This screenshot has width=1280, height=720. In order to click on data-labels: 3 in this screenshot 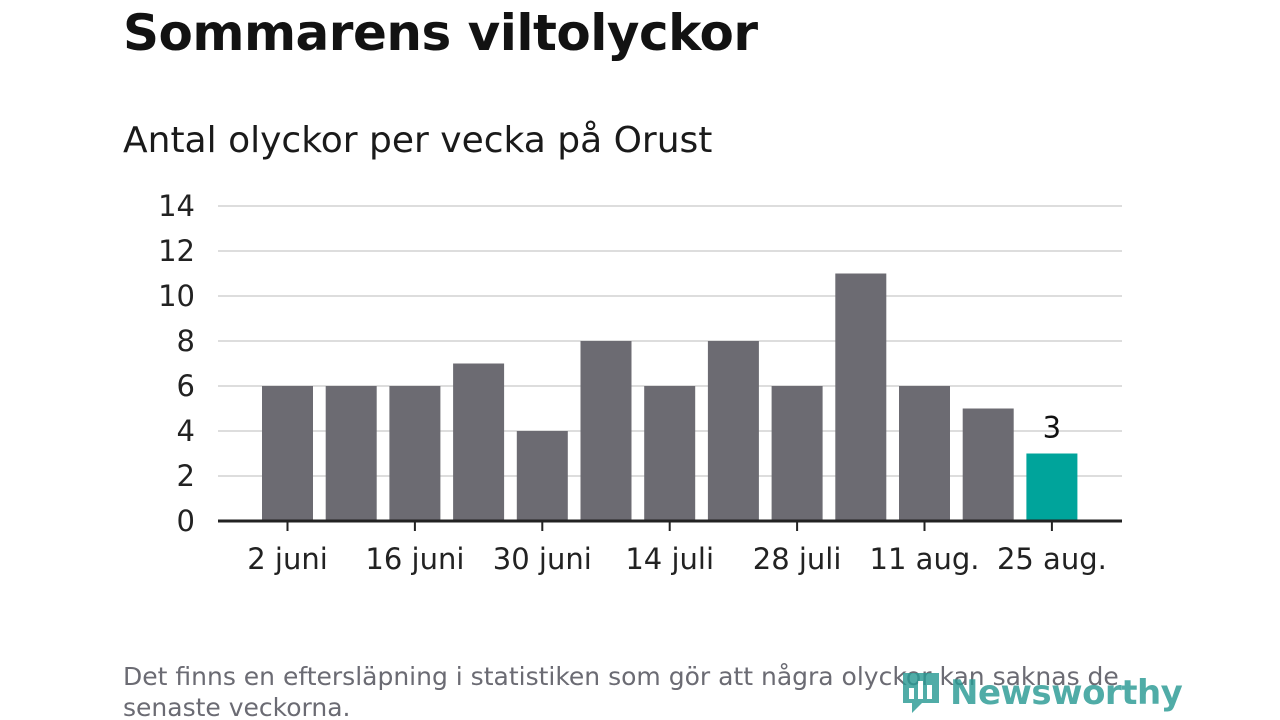, I will do `click(1052, 428)`.